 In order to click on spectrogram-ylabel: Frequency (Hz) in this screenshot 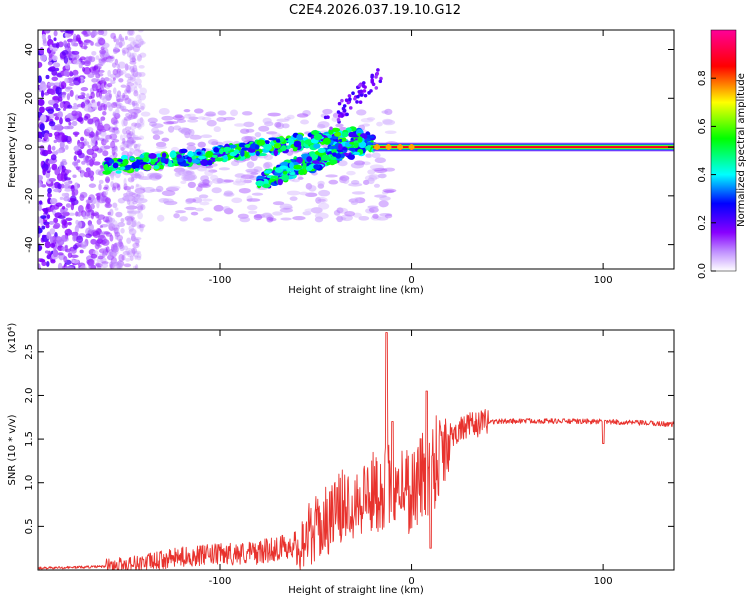, I will do `click(12, 150)`.